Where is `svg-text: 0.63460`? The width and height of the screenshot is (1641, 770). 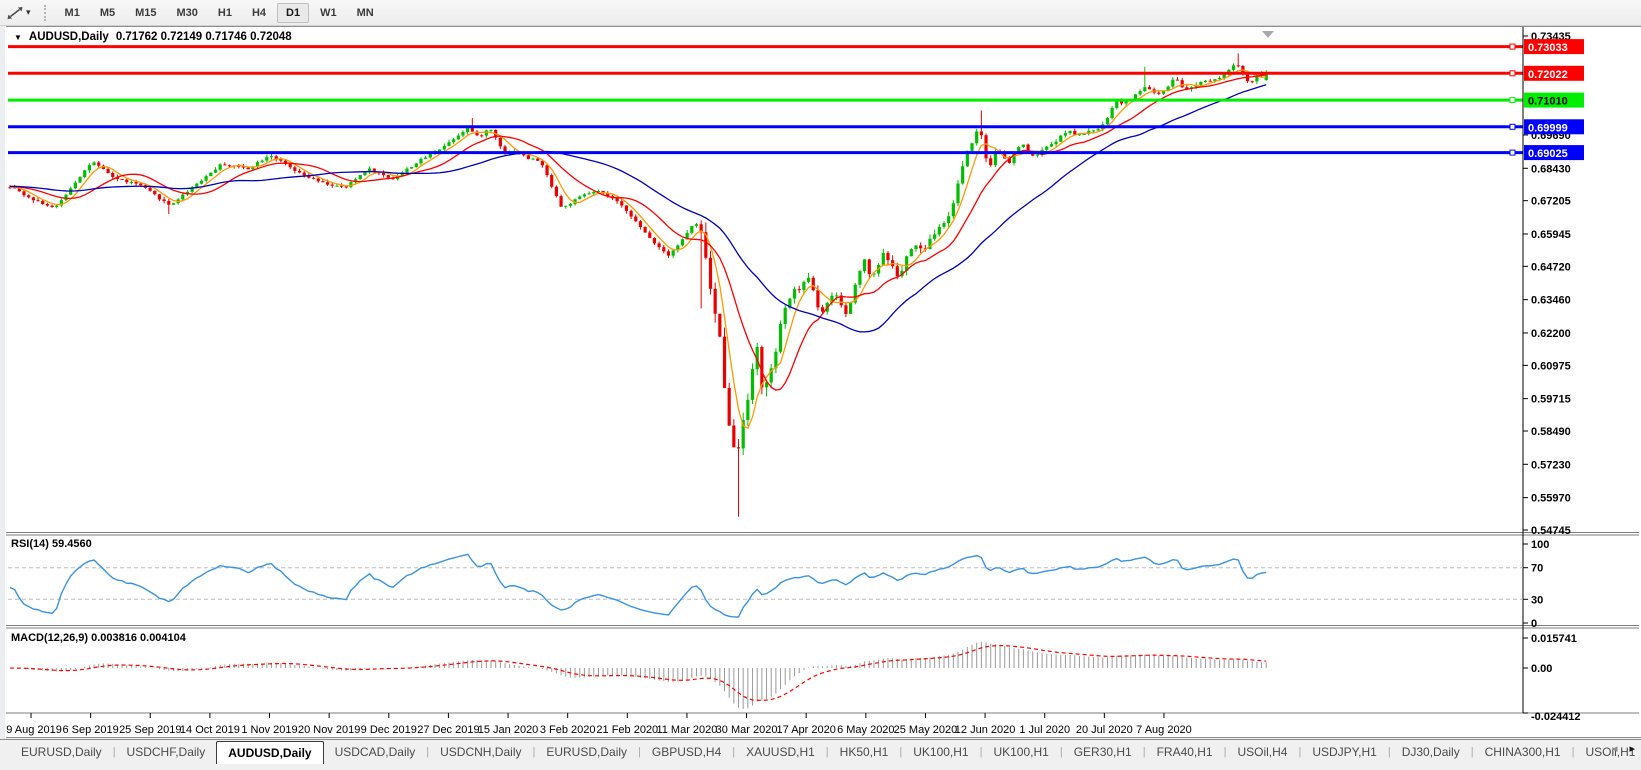
svg-text: 0.63460 is located at coordinates (1551, 301).